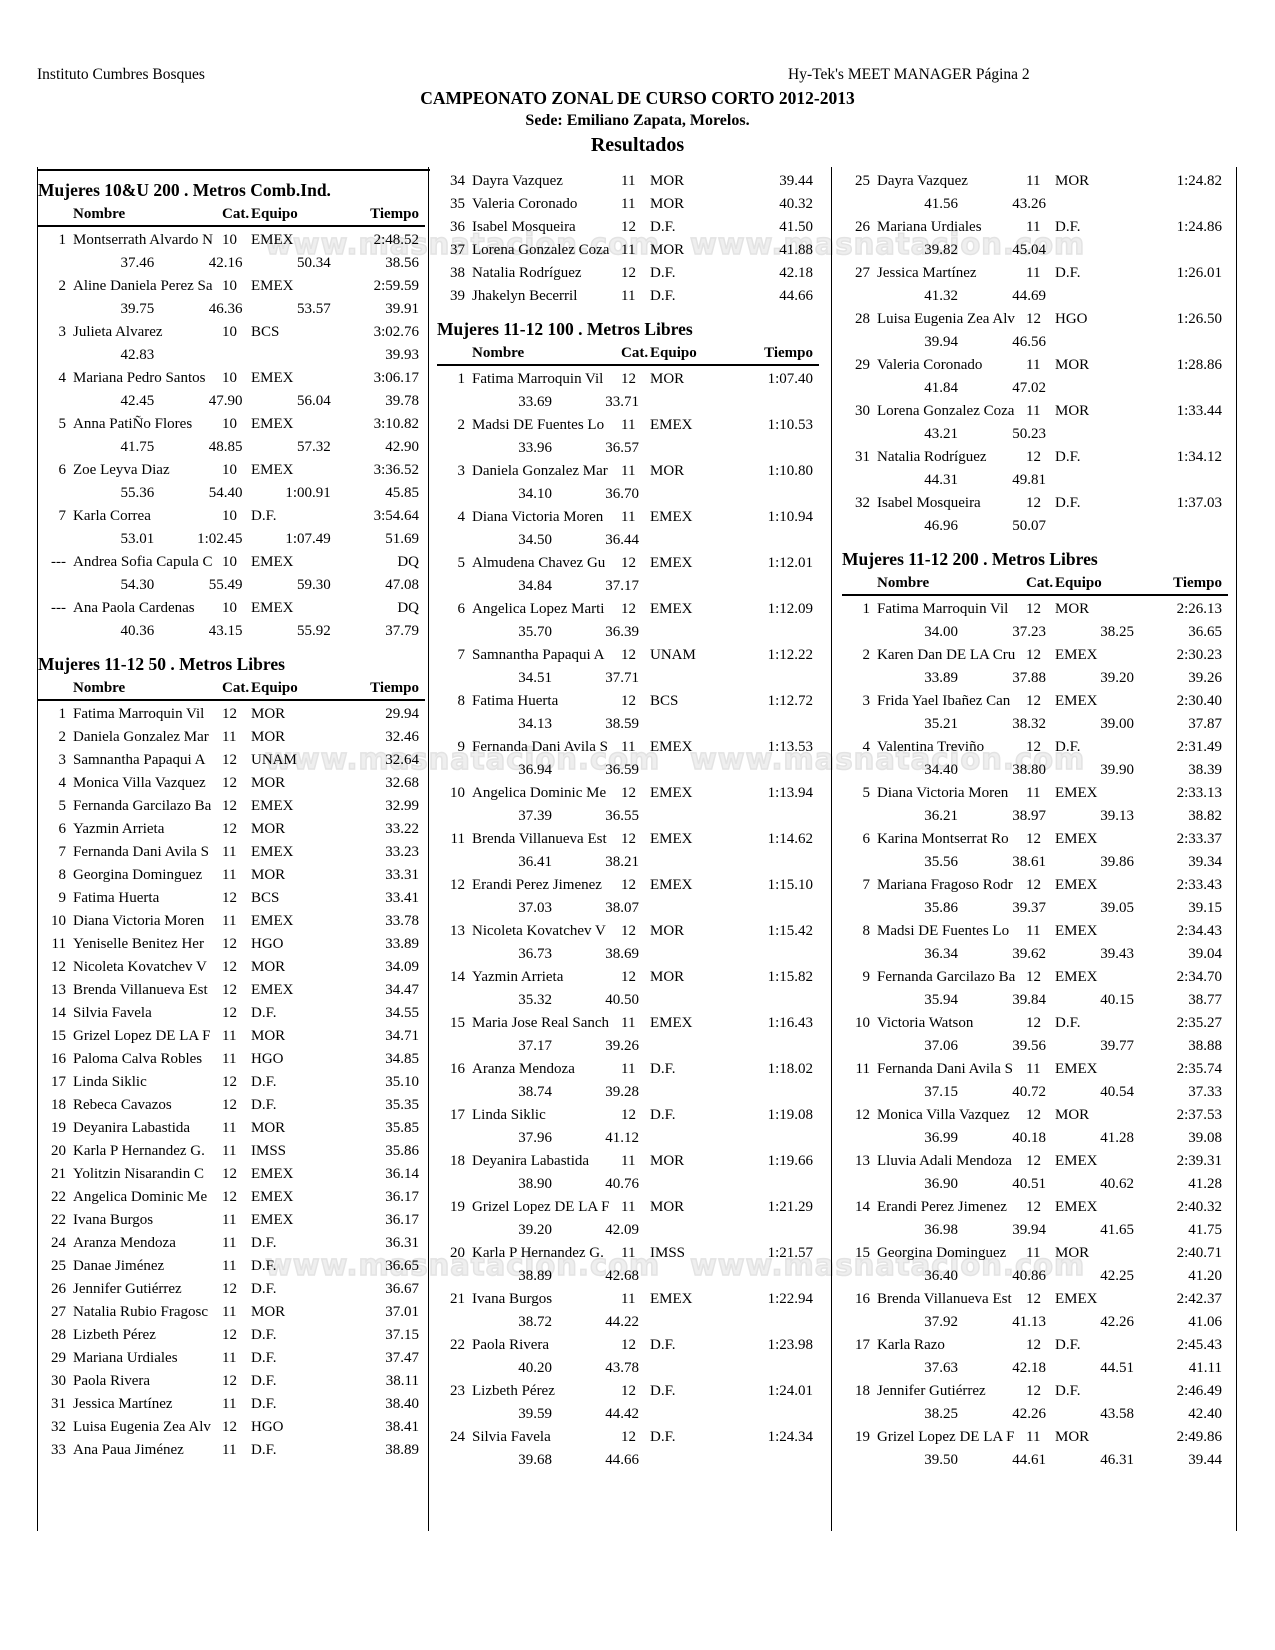 This screenshot has height=1650, width=1275. Describe the element at coordinates (225, 631) in the screenshot. I see `split-time: 43.15` at that location.